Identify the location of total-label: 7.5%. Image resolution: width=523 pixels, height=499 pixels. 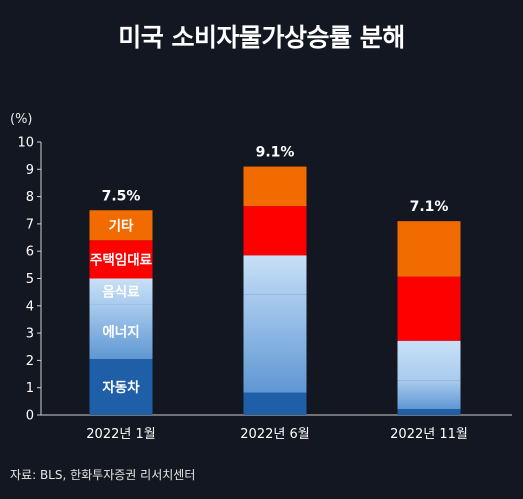
(121, 196).